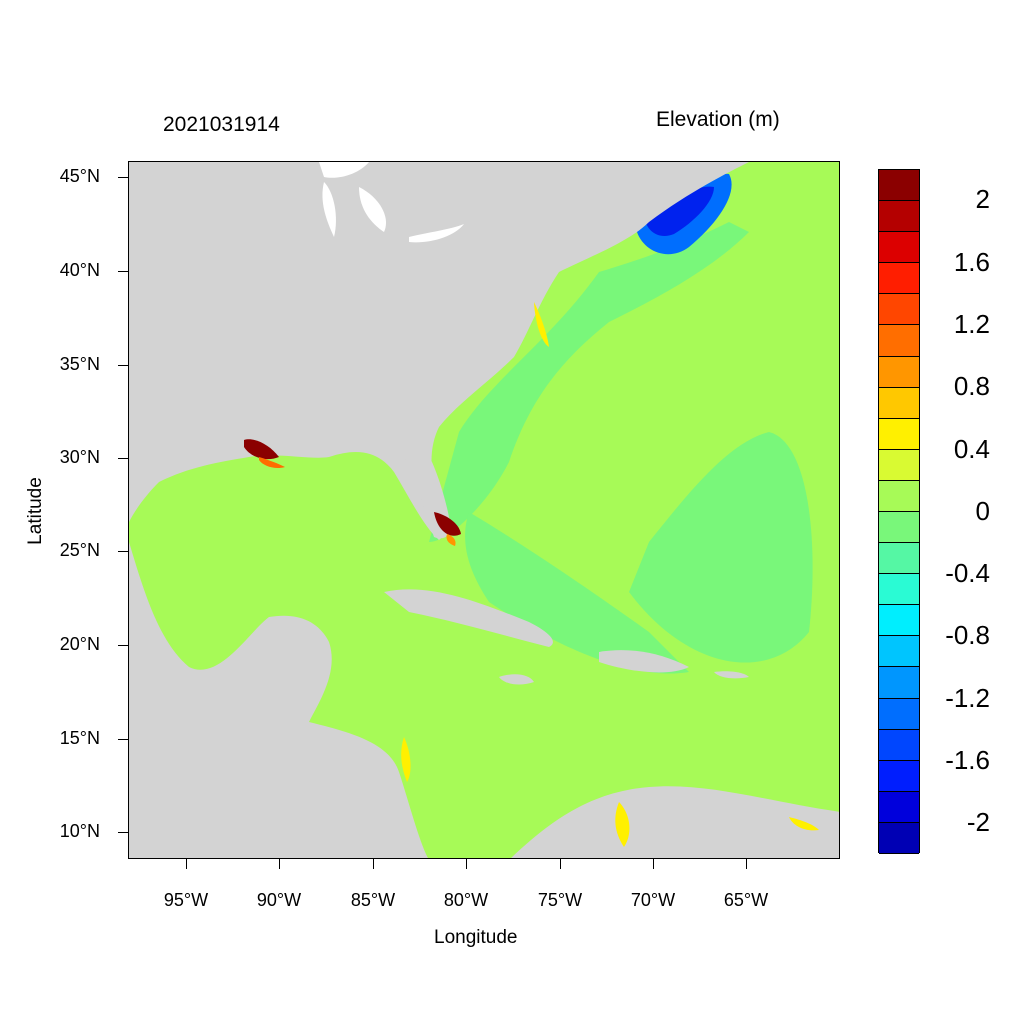 The height and width of the screenshot is (1024, 1024). I want to click on color-legend, so click(899, 511).